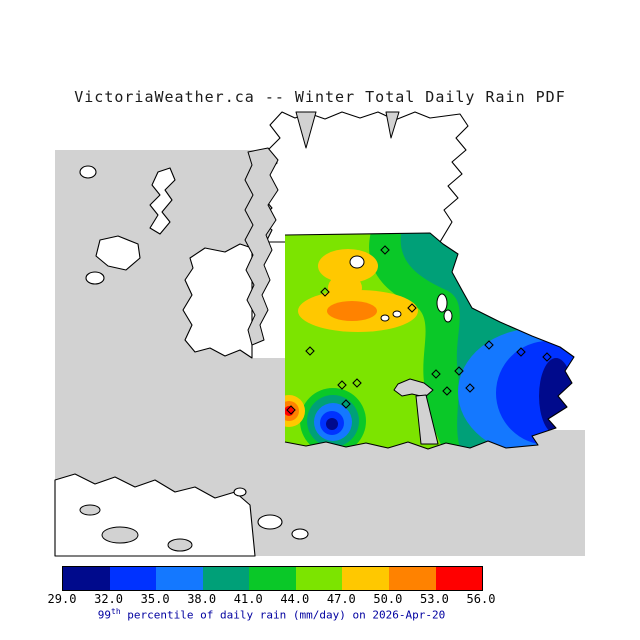  I want to click on lake-elk, so click(442, 303).